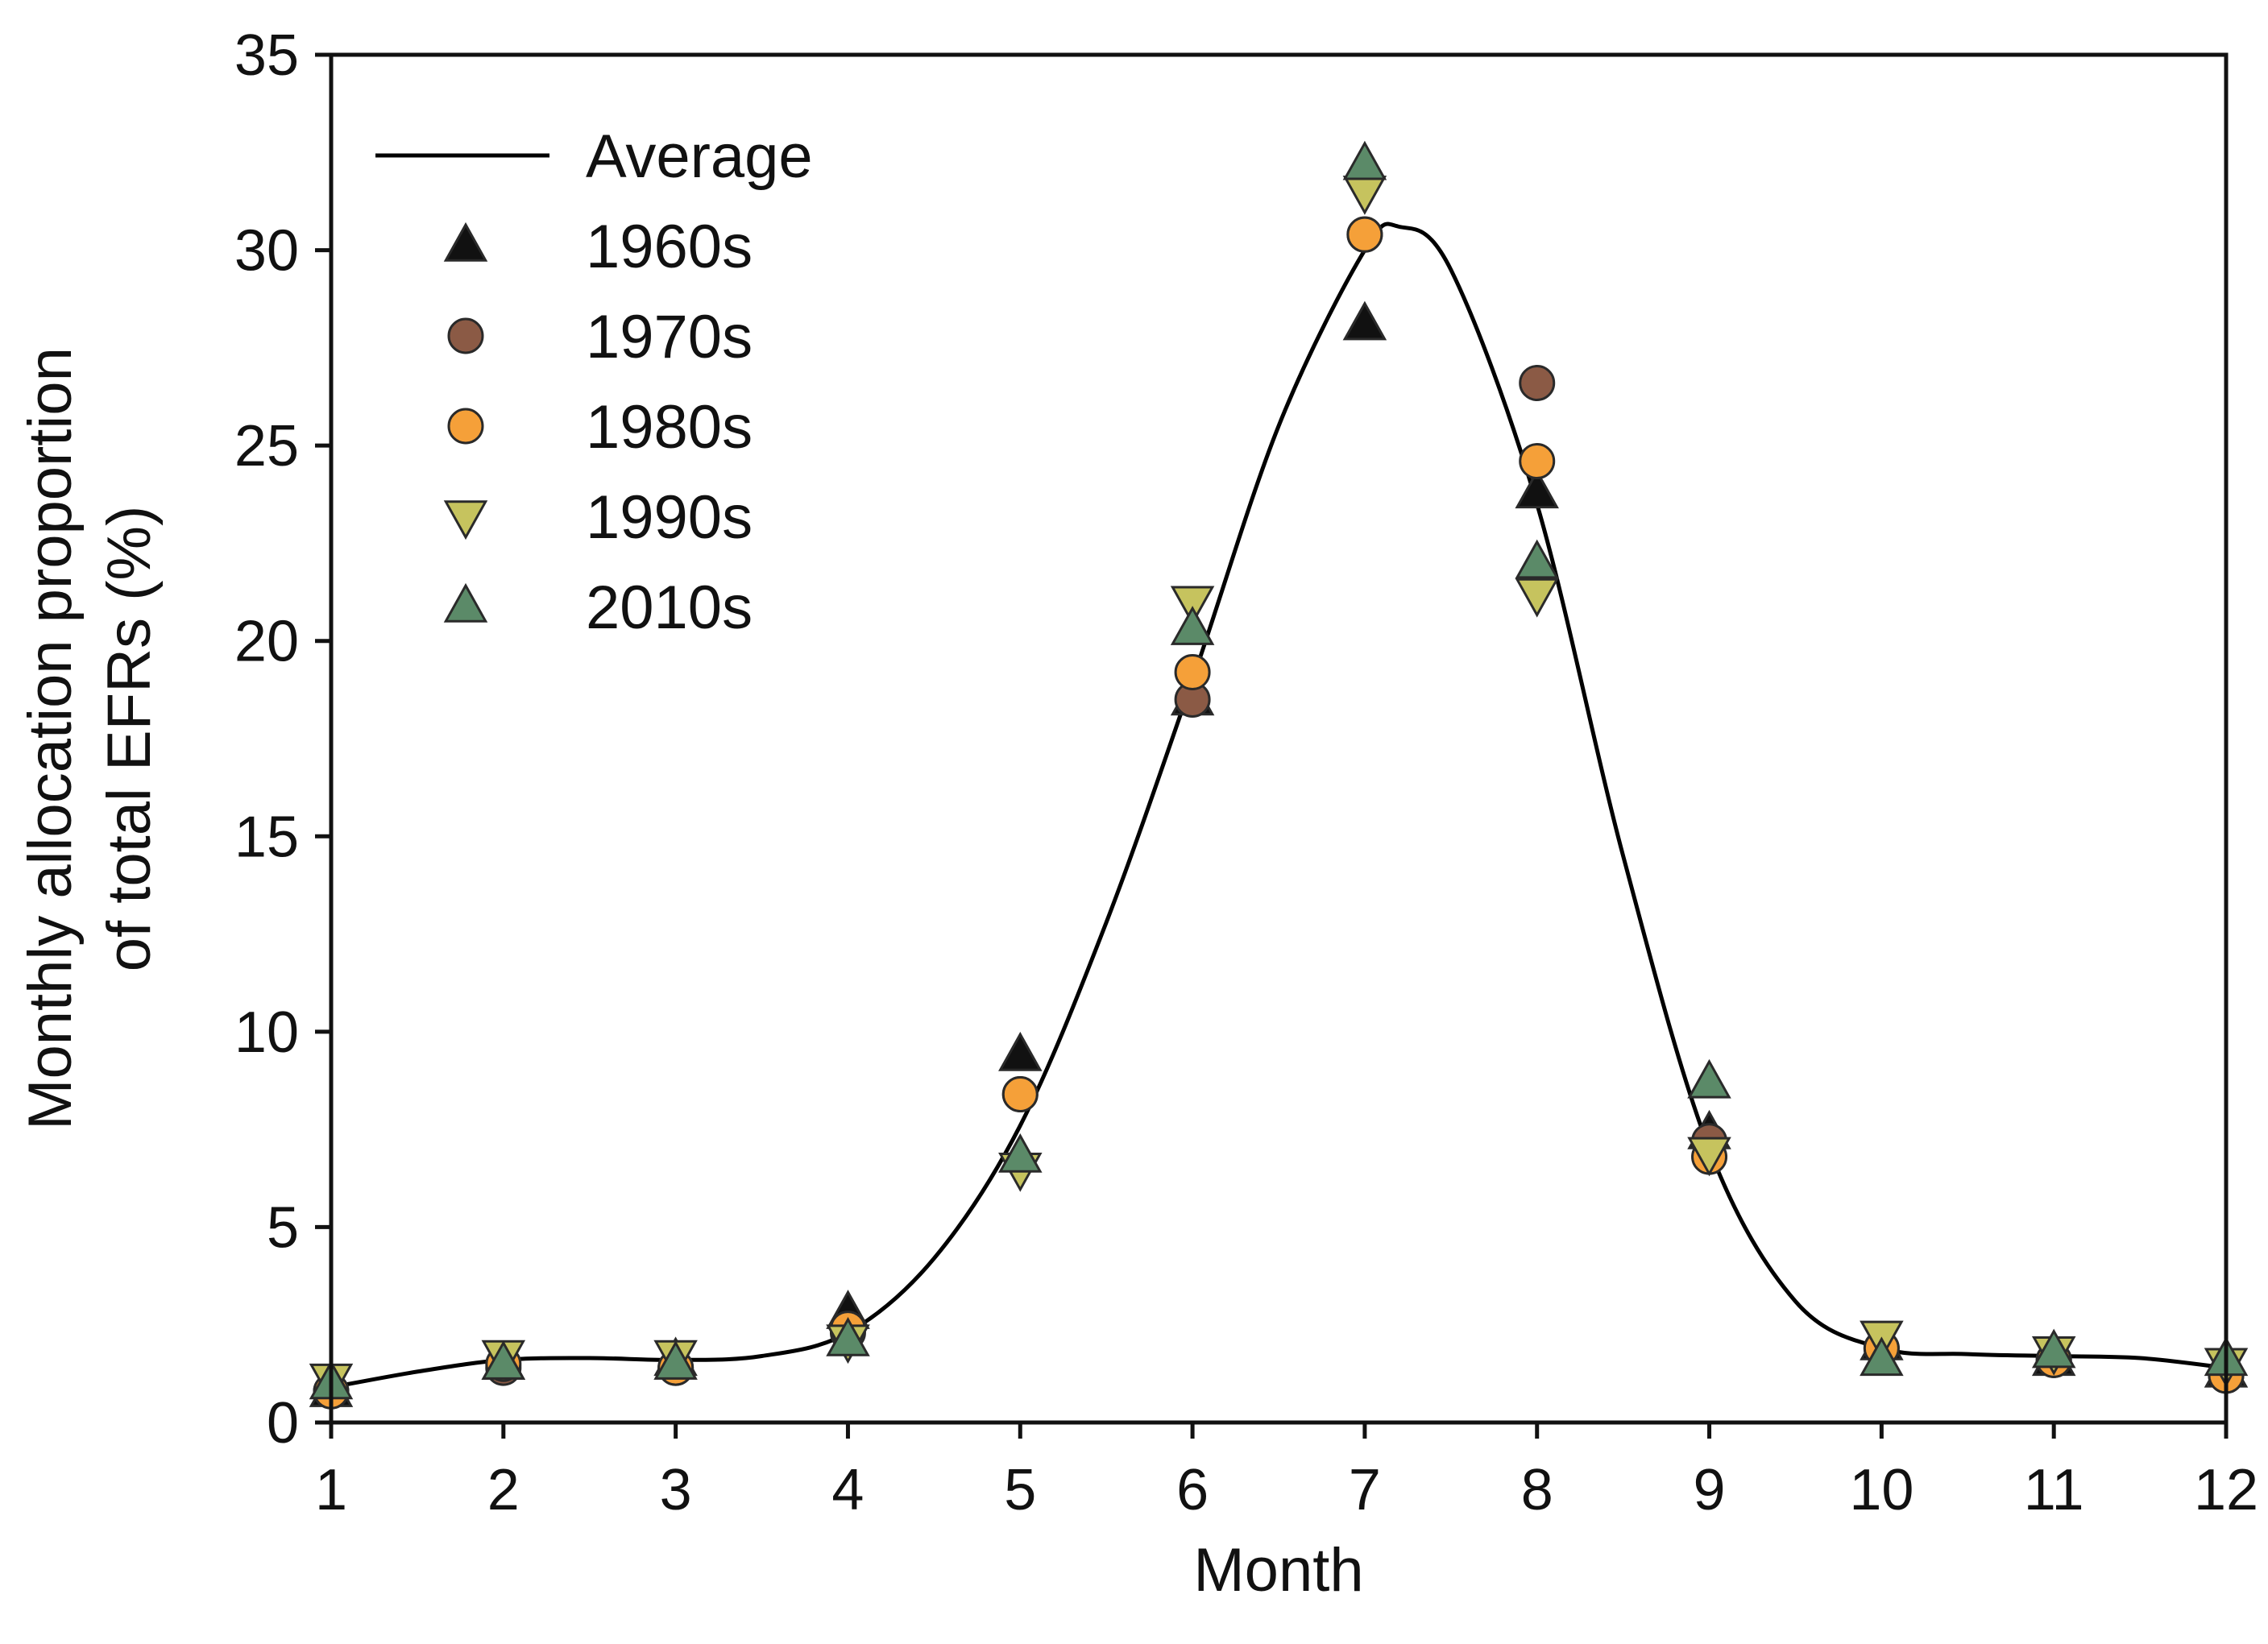  I want to click on x-tick-label: 7, so click(1365, 1490).